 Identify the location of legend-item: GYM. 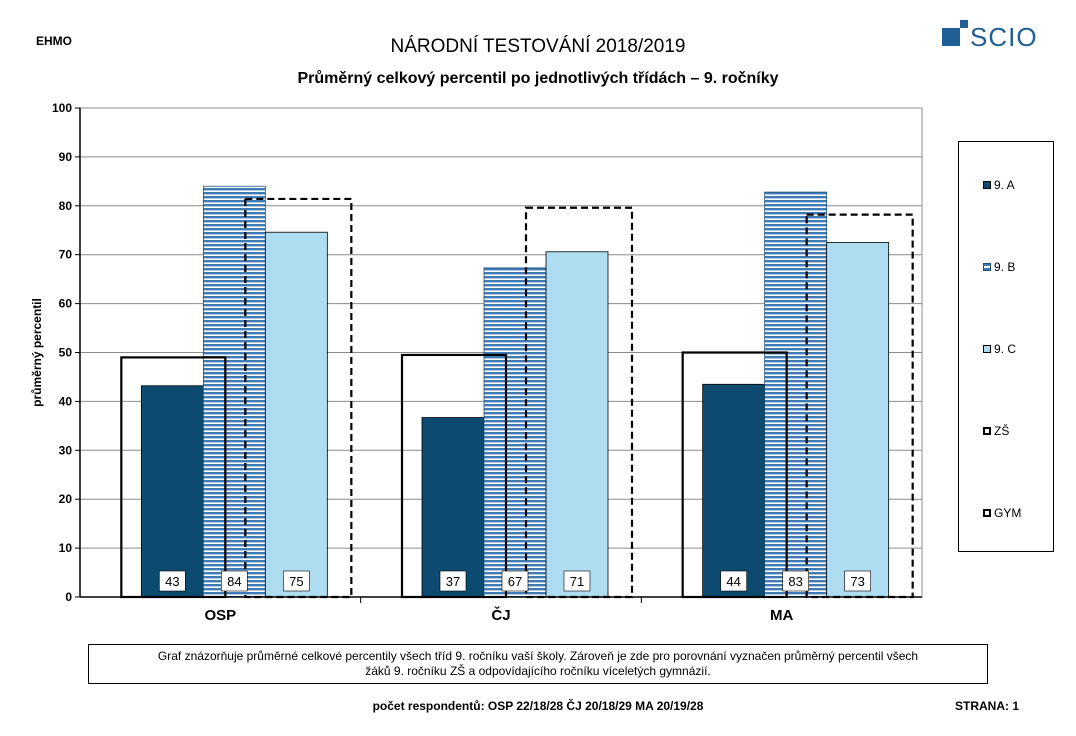
(1002, 513).